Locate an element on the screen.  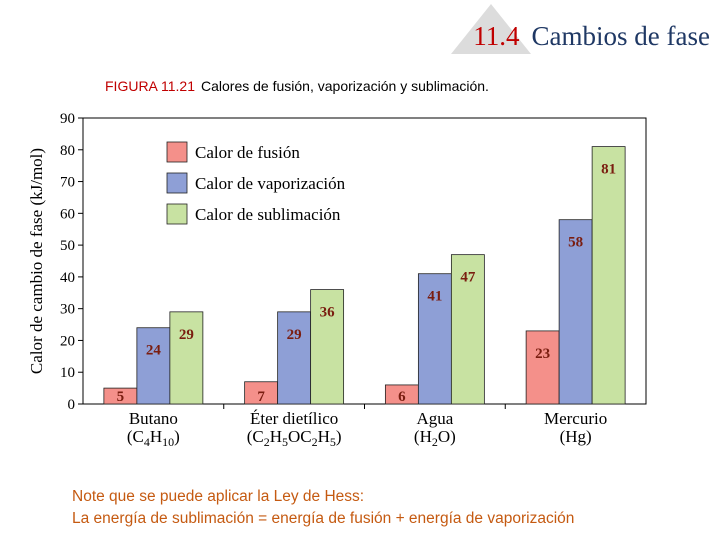
section-number: 11.4 is located at coordinates (496, 35).